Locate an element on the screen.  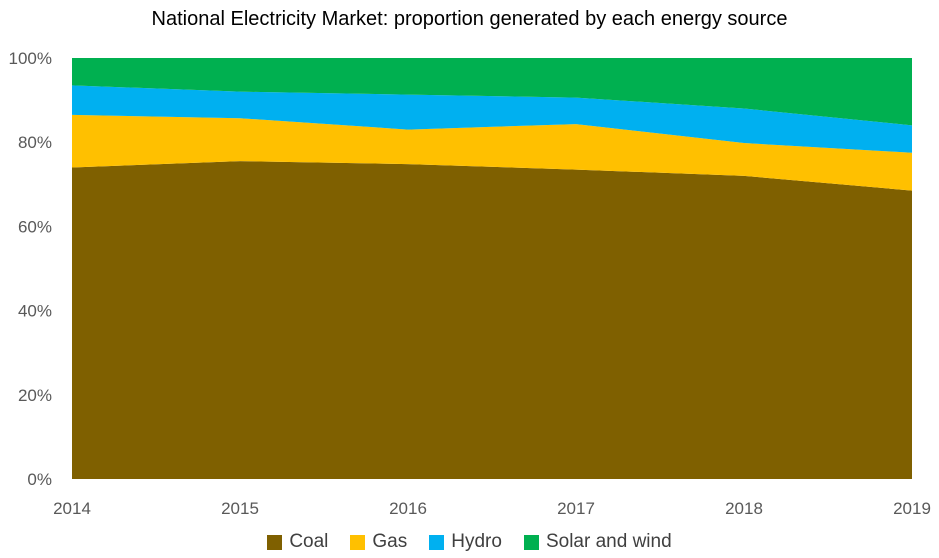
x-tick-label: 2015 is located at coordinates (240, 508).